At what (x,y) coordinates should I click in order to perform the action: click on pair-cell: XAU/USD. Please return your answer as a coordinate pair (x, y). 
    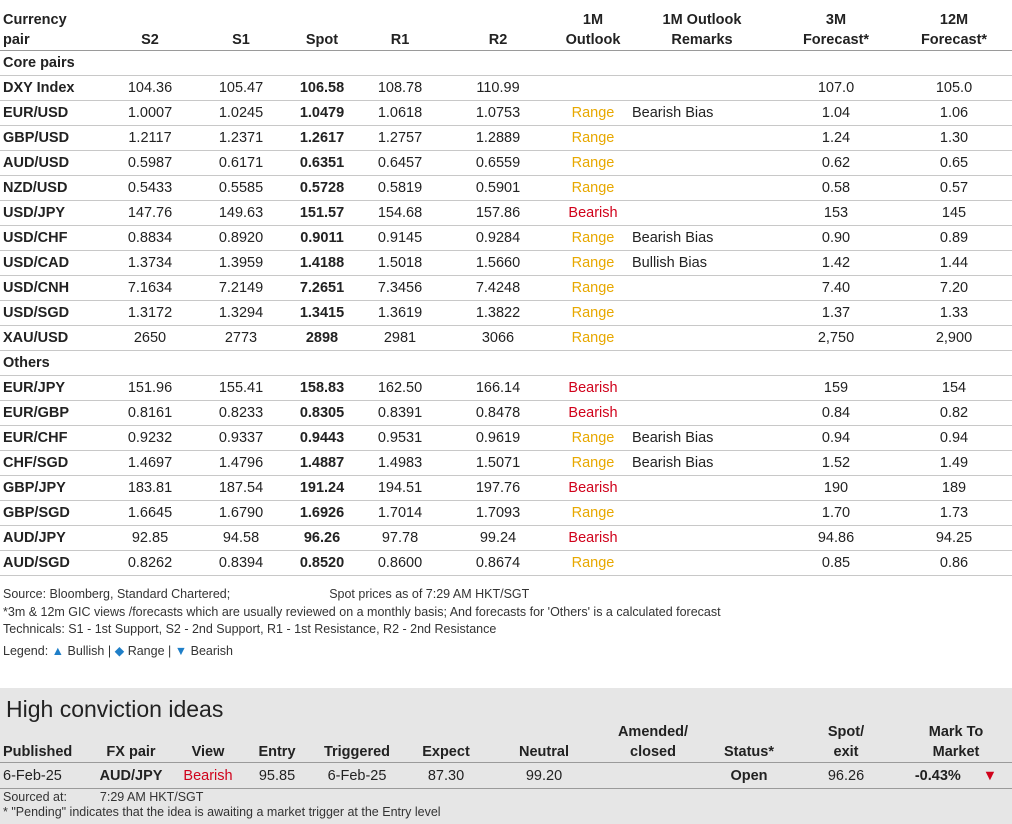
    Looking at the image, I should click on (50, 338).